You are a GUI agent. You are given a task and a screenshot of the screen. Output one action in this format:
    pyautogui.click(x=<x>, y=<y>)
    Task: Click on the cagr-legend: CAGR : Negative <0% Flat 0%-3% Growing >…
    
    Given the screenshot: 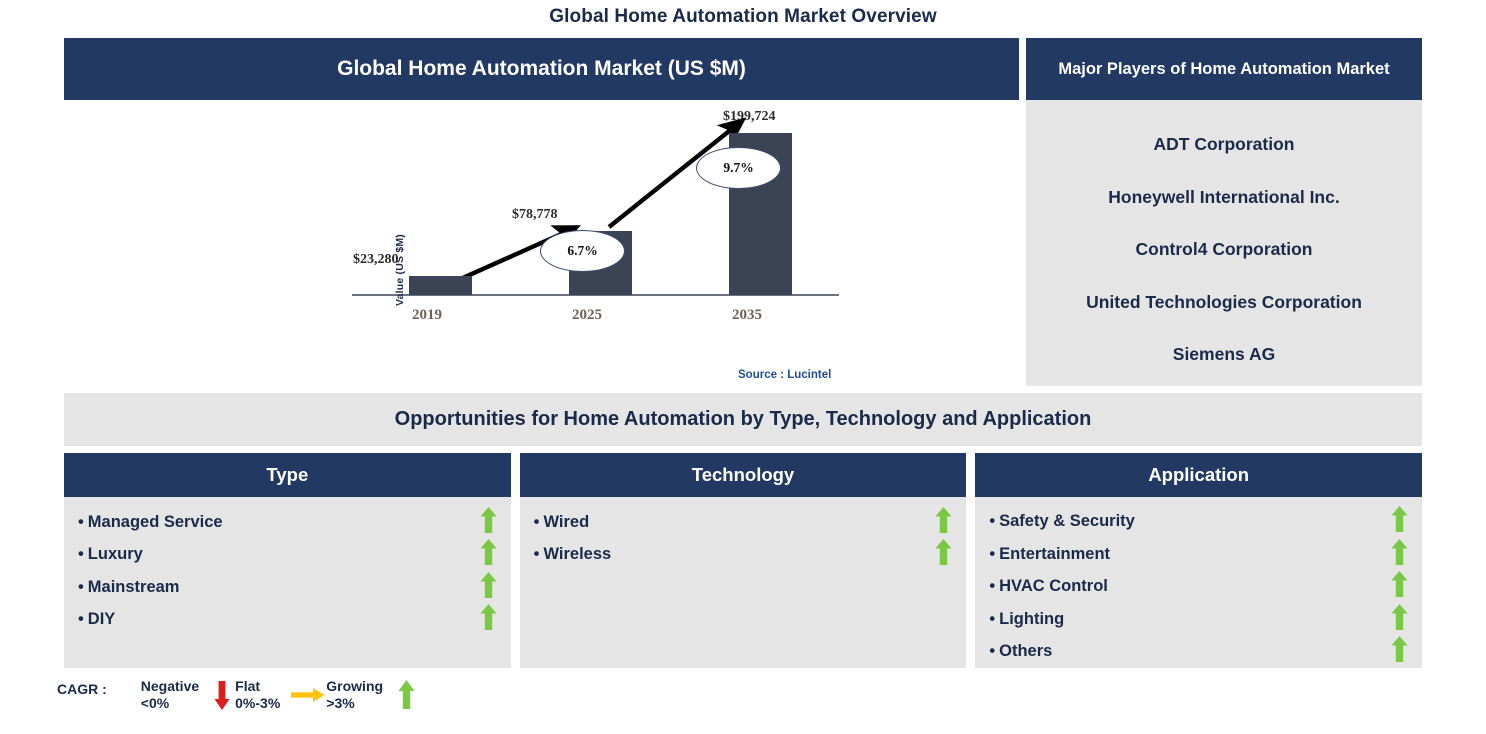 What is the action you would take?
    pyautogui.click(x=287, y=702)
    